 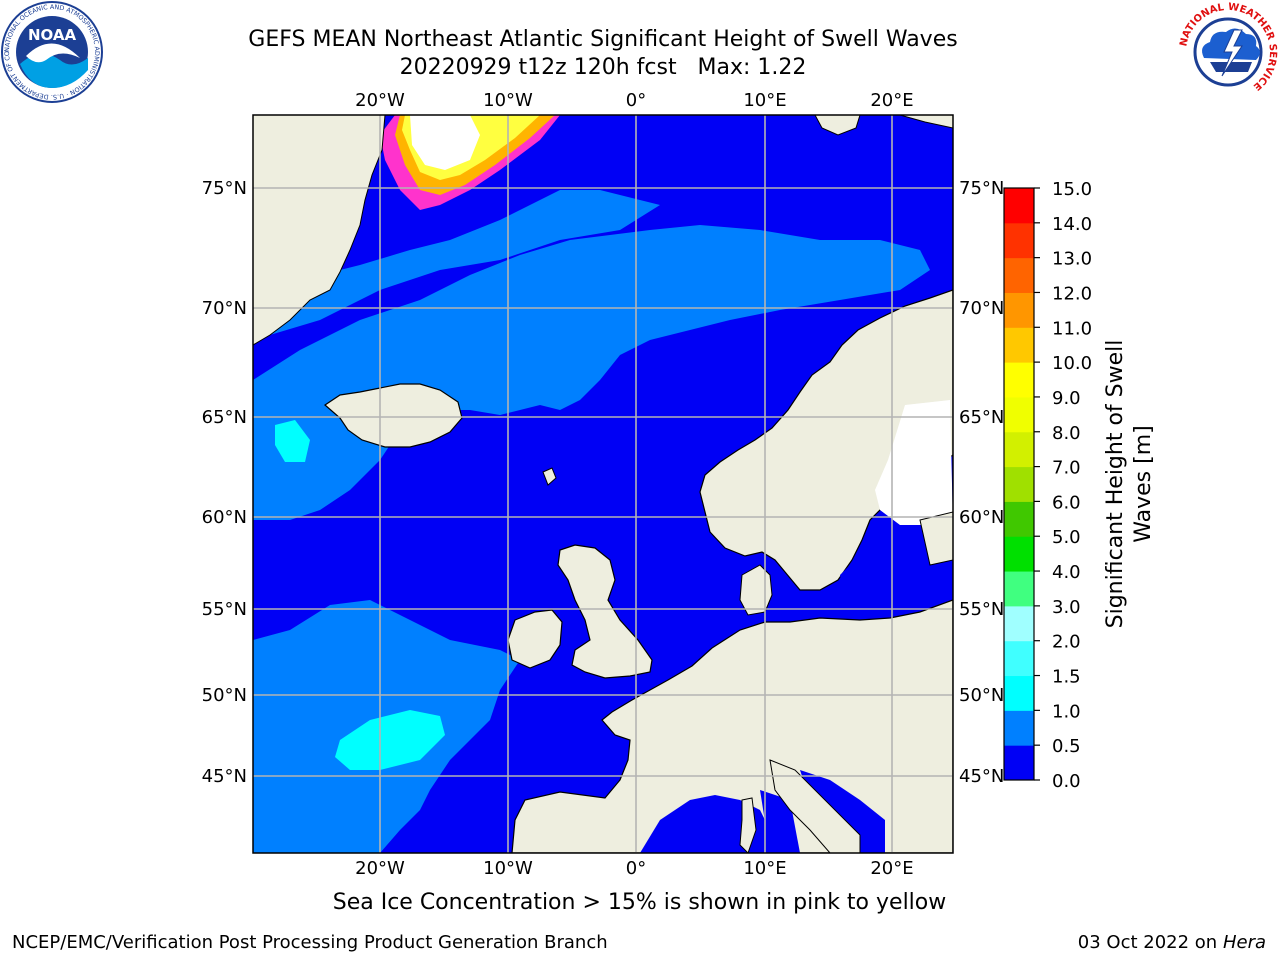 What do you see at coordinates (1072, 259) in the screenshot?
I see `colorbar-tick-label: 13.0` at bounding box center [1072, 259].